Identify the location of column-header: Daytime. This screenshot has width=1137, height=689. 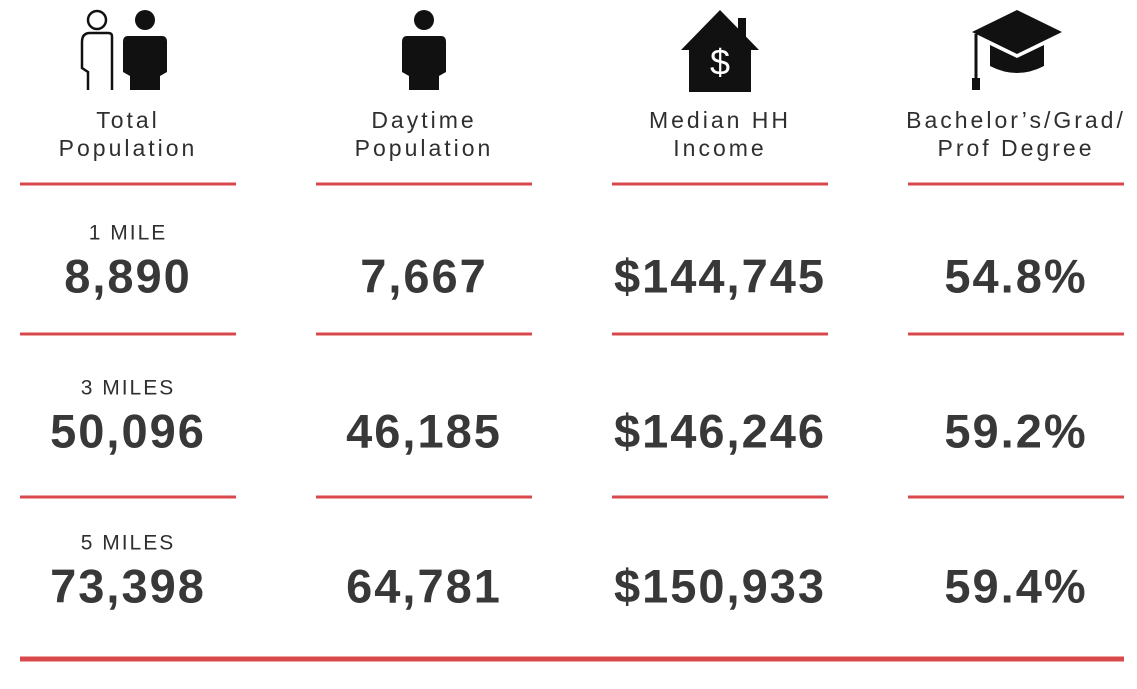
(423, 120).